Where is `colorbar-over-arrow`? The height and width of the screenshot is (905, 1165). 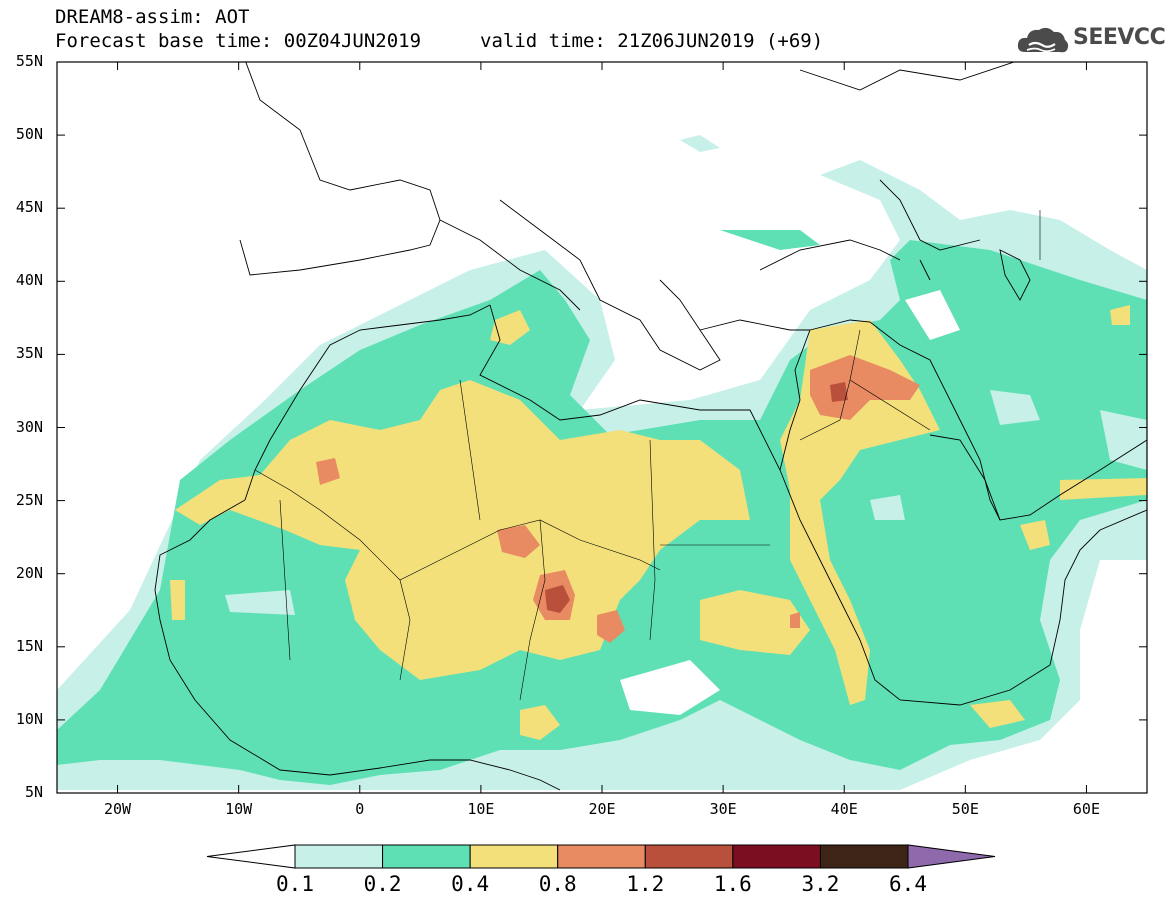
colorbar-over-arrow is located at coordinates (951, 856).